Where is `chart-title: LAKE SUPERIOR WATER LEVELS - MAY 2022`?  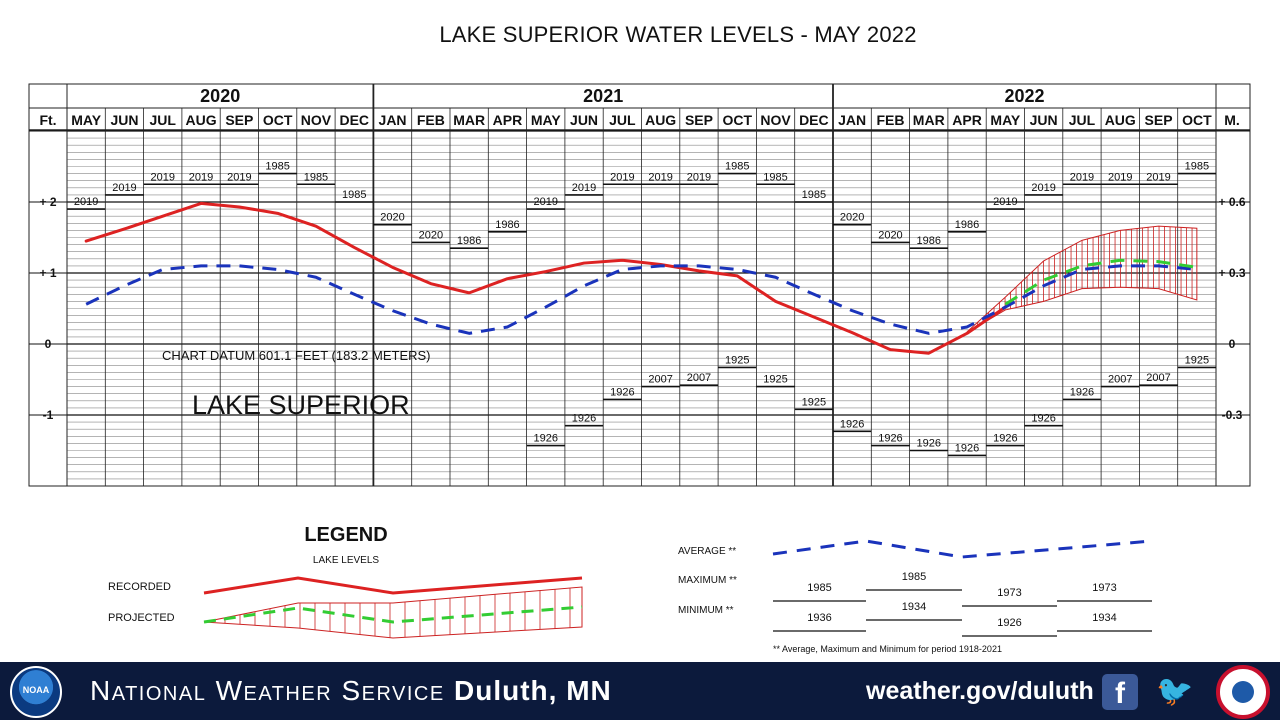
chart-title: LAKE SUPERIOR WATER LEVELS - MAY 2022 is located at coordinates (678, 34).